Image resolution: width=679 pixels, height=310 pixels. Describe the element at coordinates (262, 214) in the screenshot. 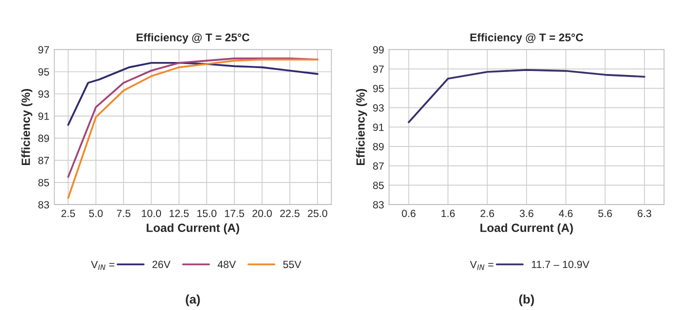

I see `x-tick-label: 20.0` at that location.